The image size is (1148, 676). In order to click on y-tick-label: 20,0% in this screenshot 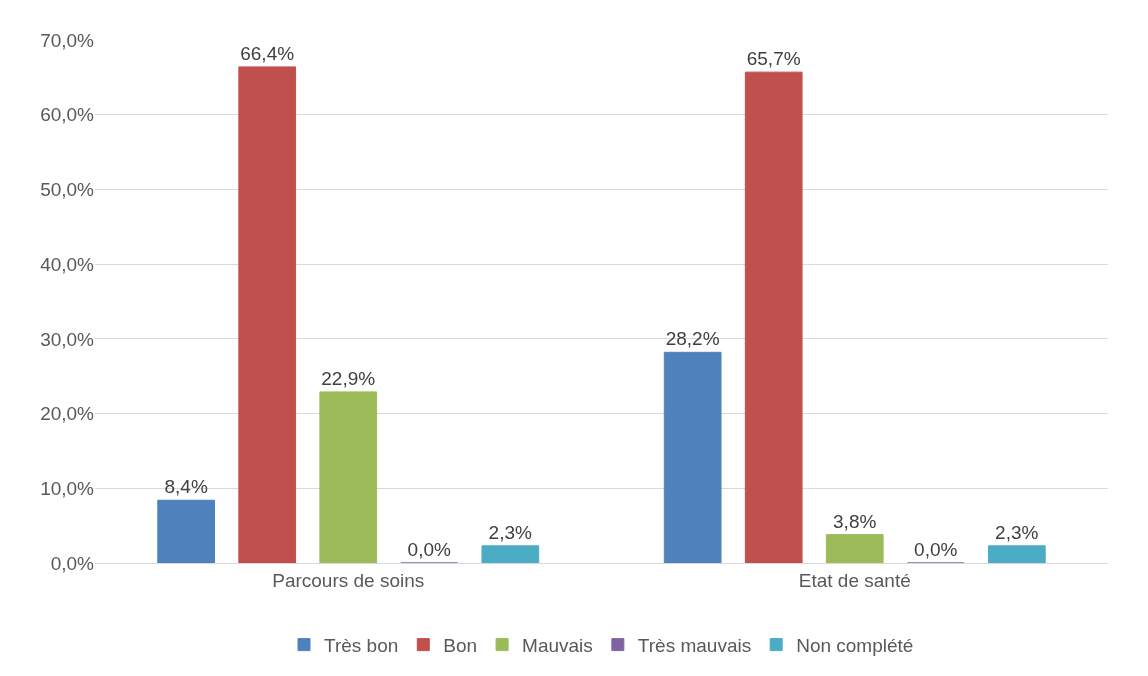, I will do `click(67, 414)`.